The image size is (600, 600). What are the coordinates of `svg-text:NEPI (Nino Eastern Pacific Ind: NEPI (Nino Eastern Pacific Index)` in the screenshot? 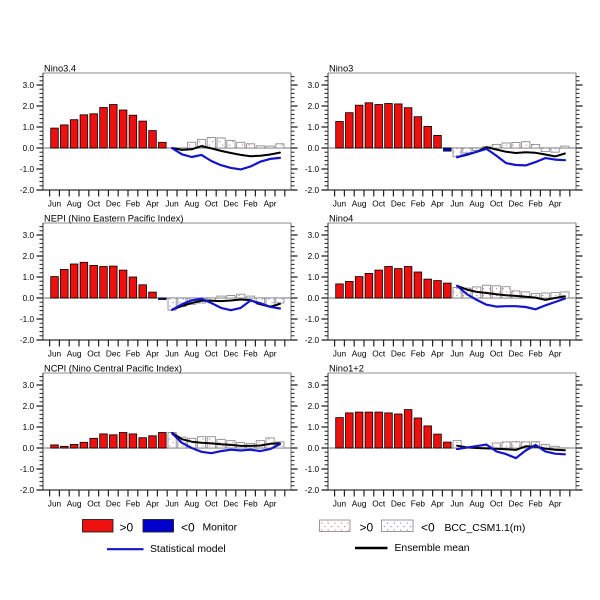 It's located at (114, 219).